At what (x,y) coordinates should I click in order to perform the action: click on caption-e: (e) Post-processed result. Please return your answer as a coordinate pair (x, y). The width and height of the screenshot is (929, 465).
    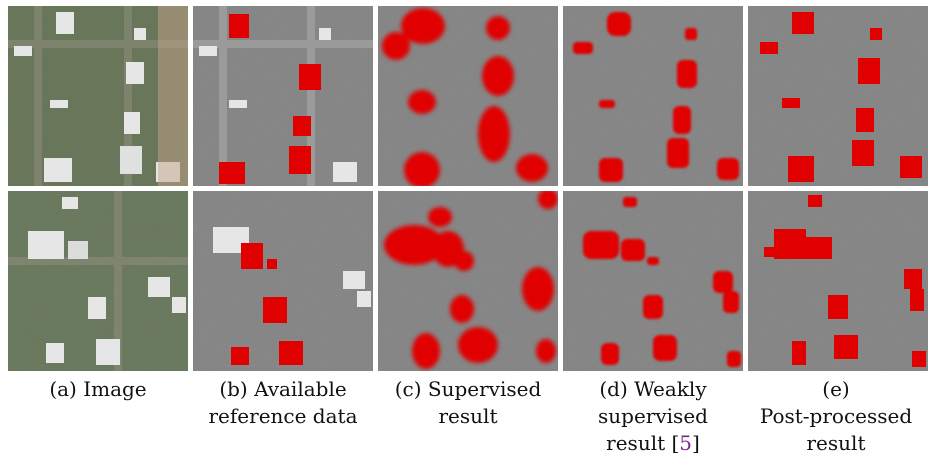
    Looking at the image, I should click on (836, 416).